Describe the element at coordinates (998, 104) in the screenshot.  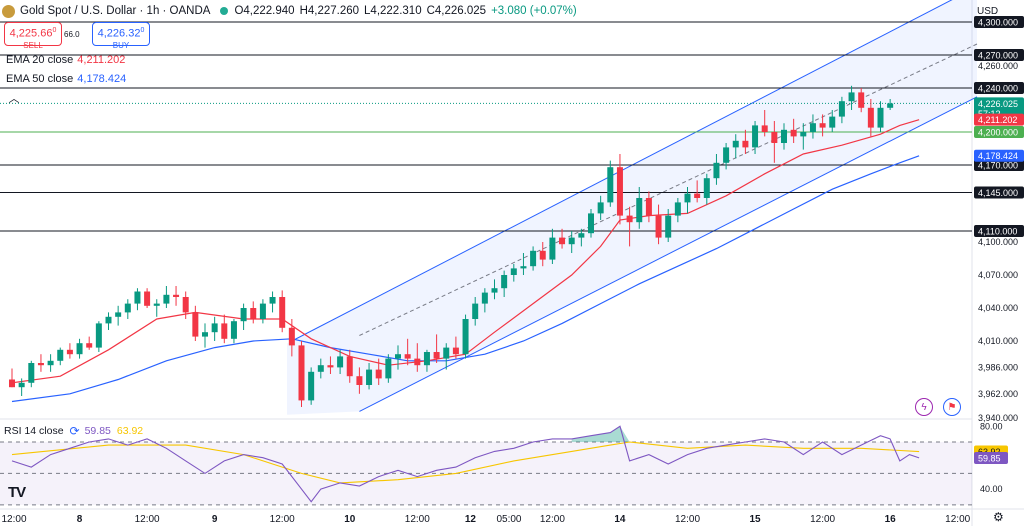
I see `price-tag-0: 4,226.025` at that location.